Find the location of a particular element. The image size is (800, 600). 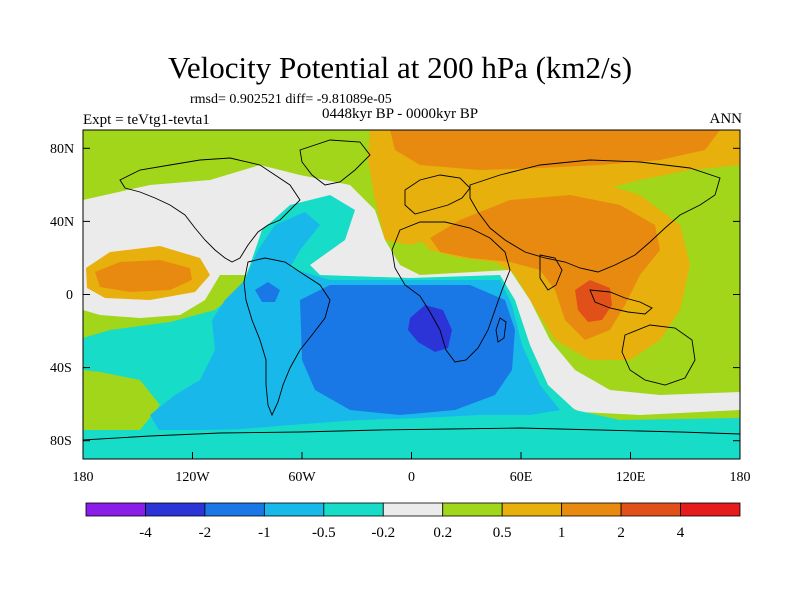

lat-tick-label: 40S is located at coordinates (61, 368).